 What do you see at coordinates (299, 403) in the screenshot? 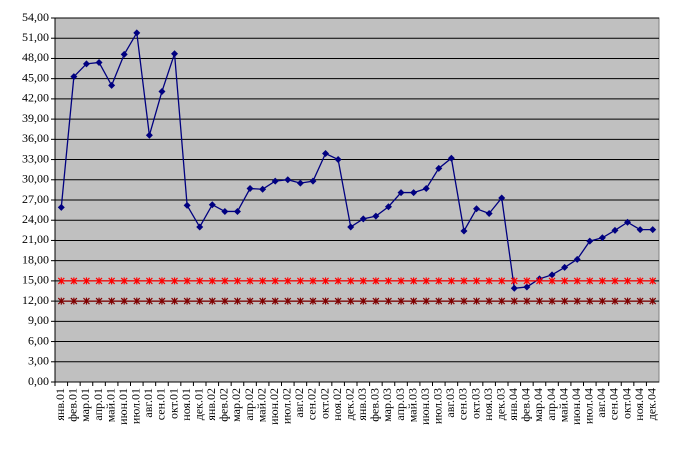
I see `x-tick-label: авг.02` at bounding box center [299, 403].